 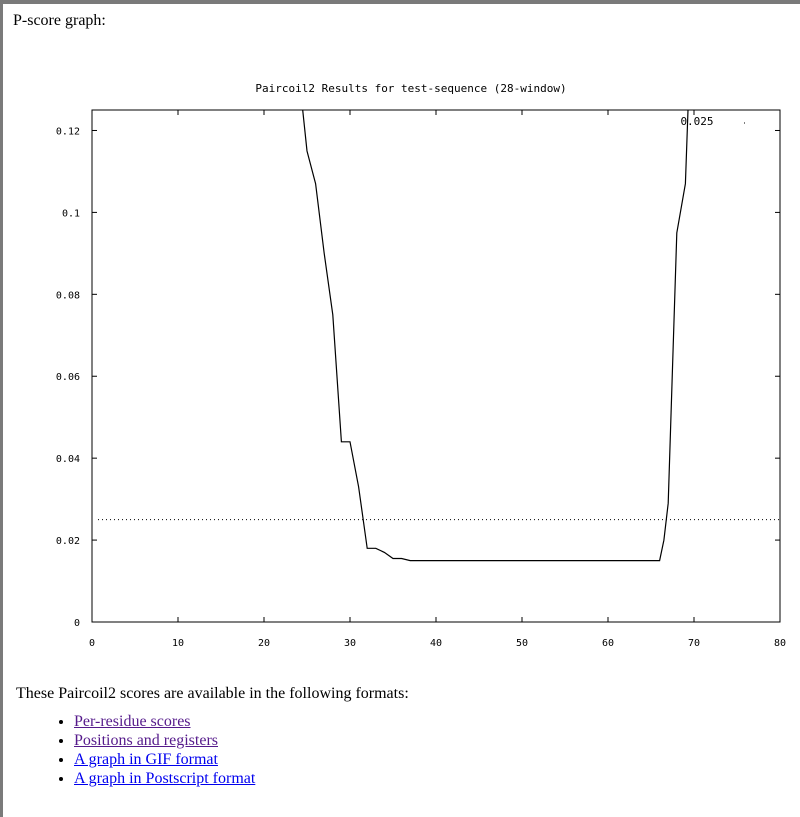 I want to click on x-tick-label: 30, so click(x=350, y=643).